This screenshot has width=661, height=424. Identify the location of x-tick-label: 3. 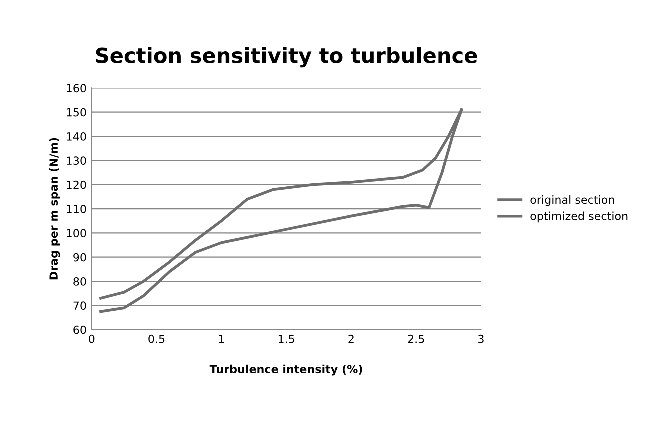
(481, 339).